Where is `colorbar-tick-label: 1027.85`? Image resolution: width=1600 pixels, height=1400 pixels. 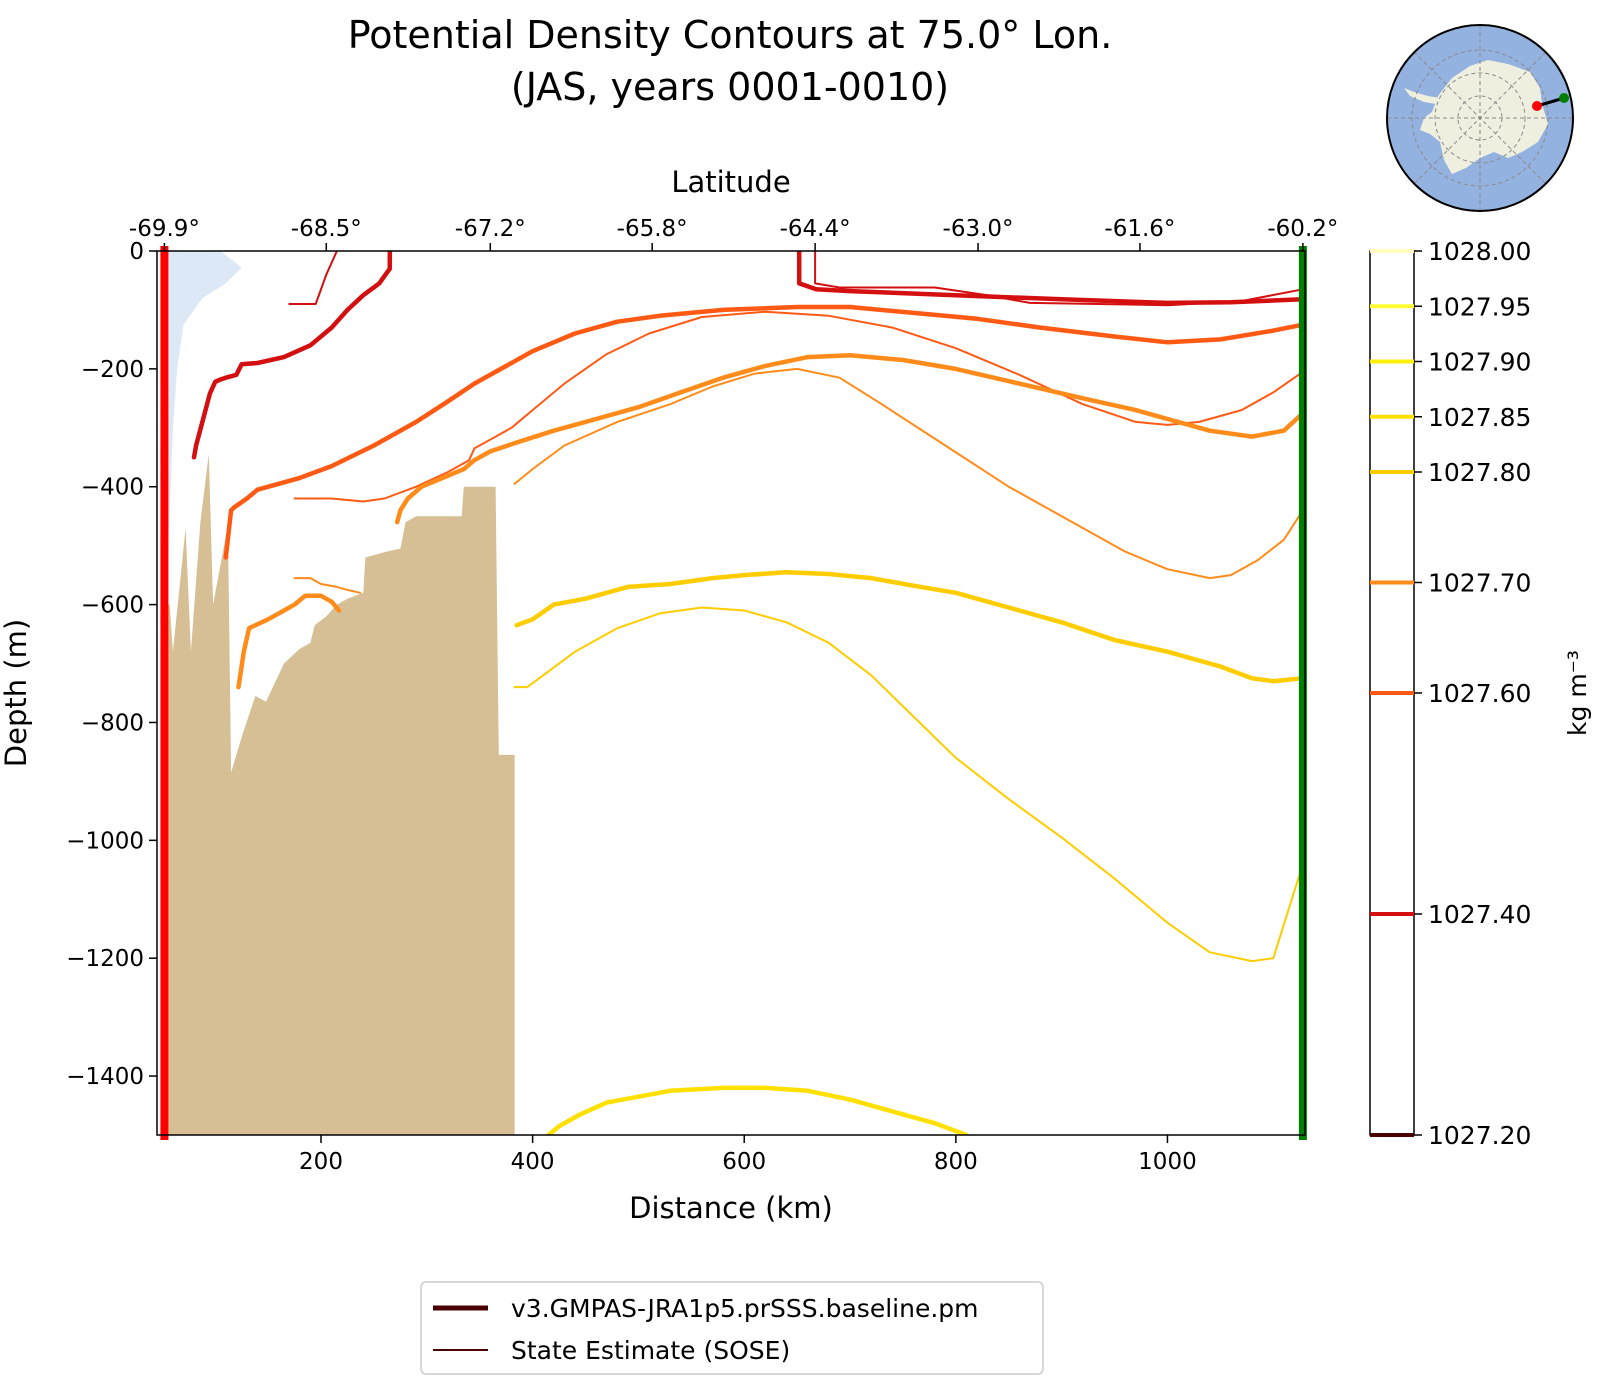 colorbar-tick-label: 1027.85 is located at coordinates (1479, 417).